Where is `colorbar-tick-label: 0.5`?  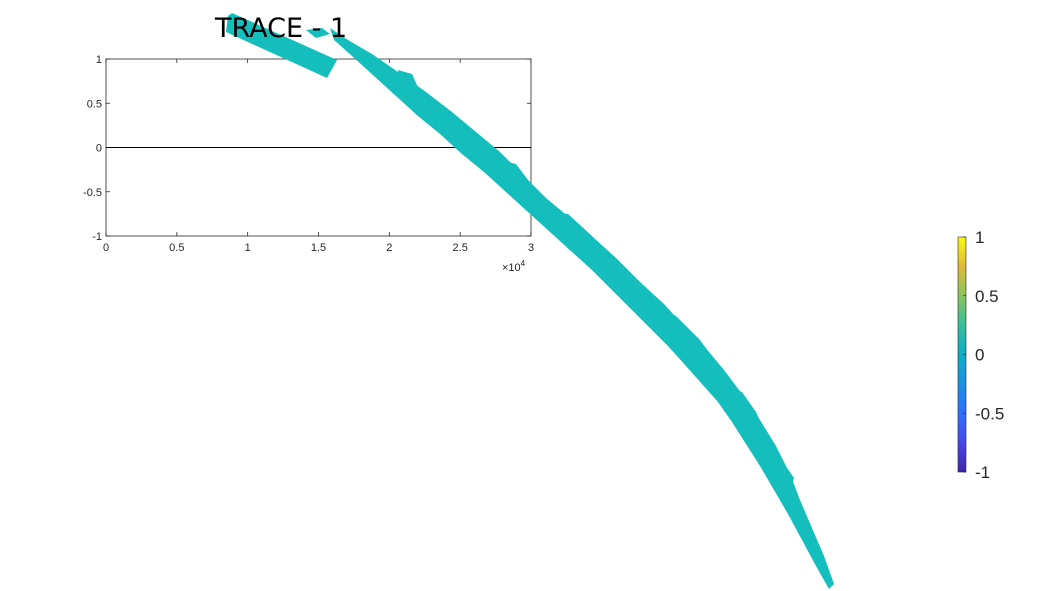 colorbar-tick-label: 0.5 is located at coordinates (987, 296).